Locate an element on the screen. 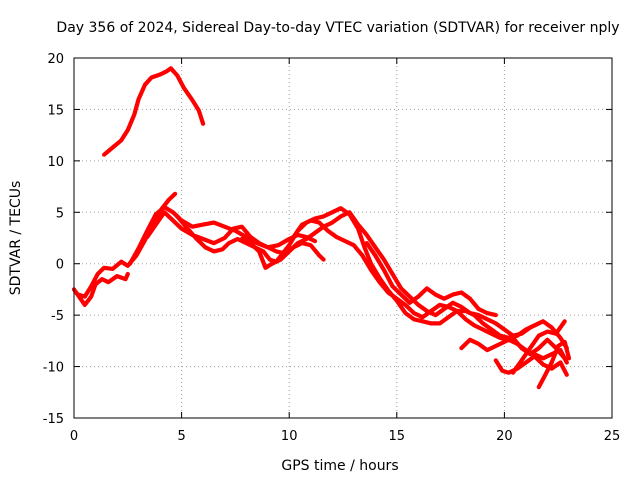 This screenshot has width=640, height=480. x-axis-label: GPS time / hours is located at coordinates (339, 466).